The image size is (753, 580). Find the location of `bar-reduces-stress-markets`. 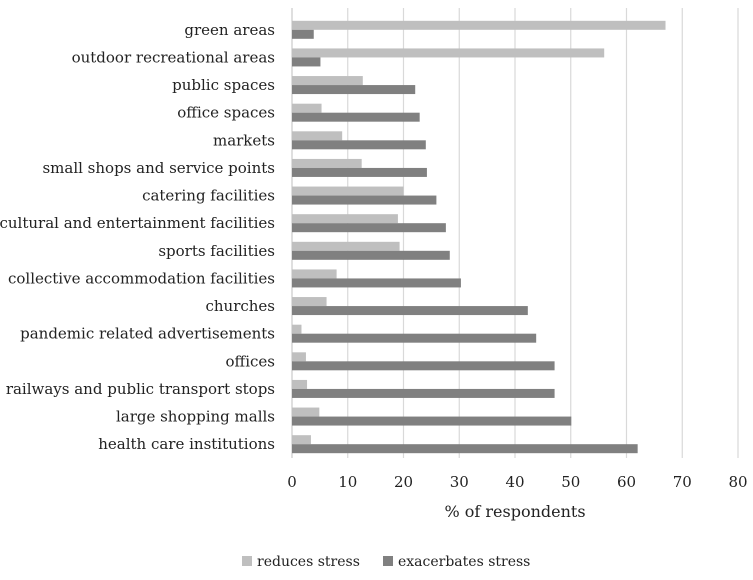

bar-reduces-stress-markets is located at coordinates (317, 136).